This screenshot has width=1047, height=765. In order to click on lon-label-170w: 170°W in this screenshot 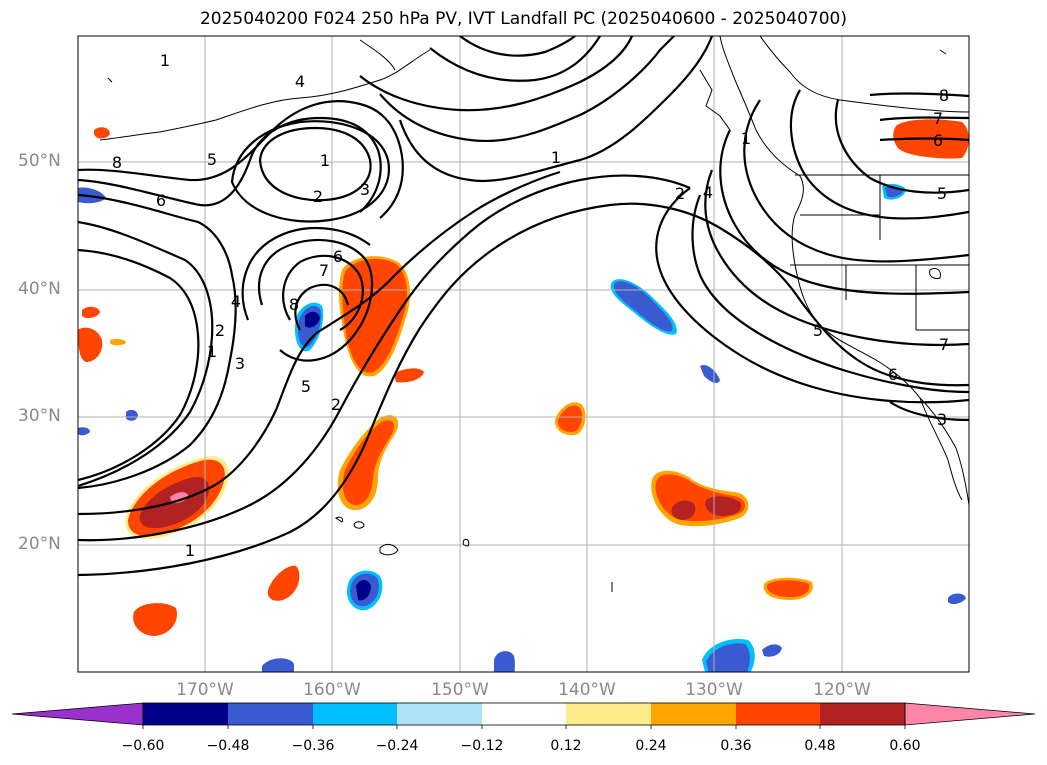, I will do `click(205, 690)`.